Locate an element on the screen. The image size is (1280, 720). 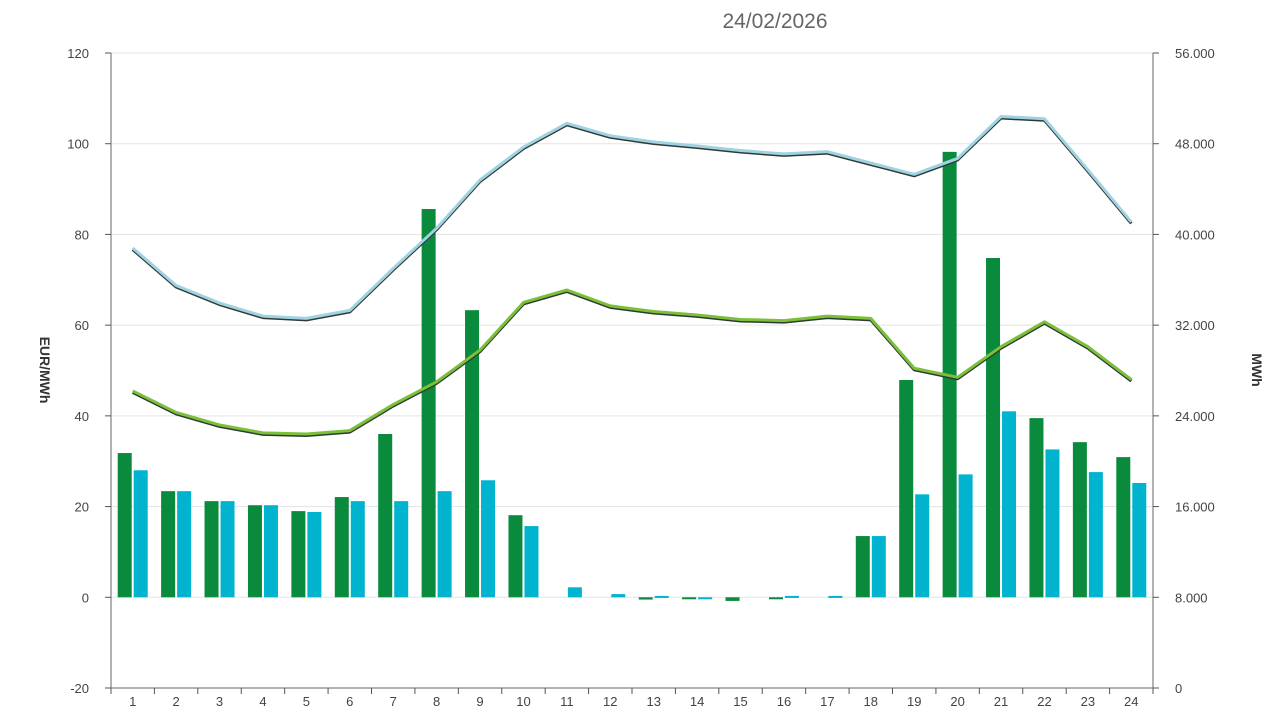
y2-tick-label: 32.000 is located at coordinates (1195, 325).